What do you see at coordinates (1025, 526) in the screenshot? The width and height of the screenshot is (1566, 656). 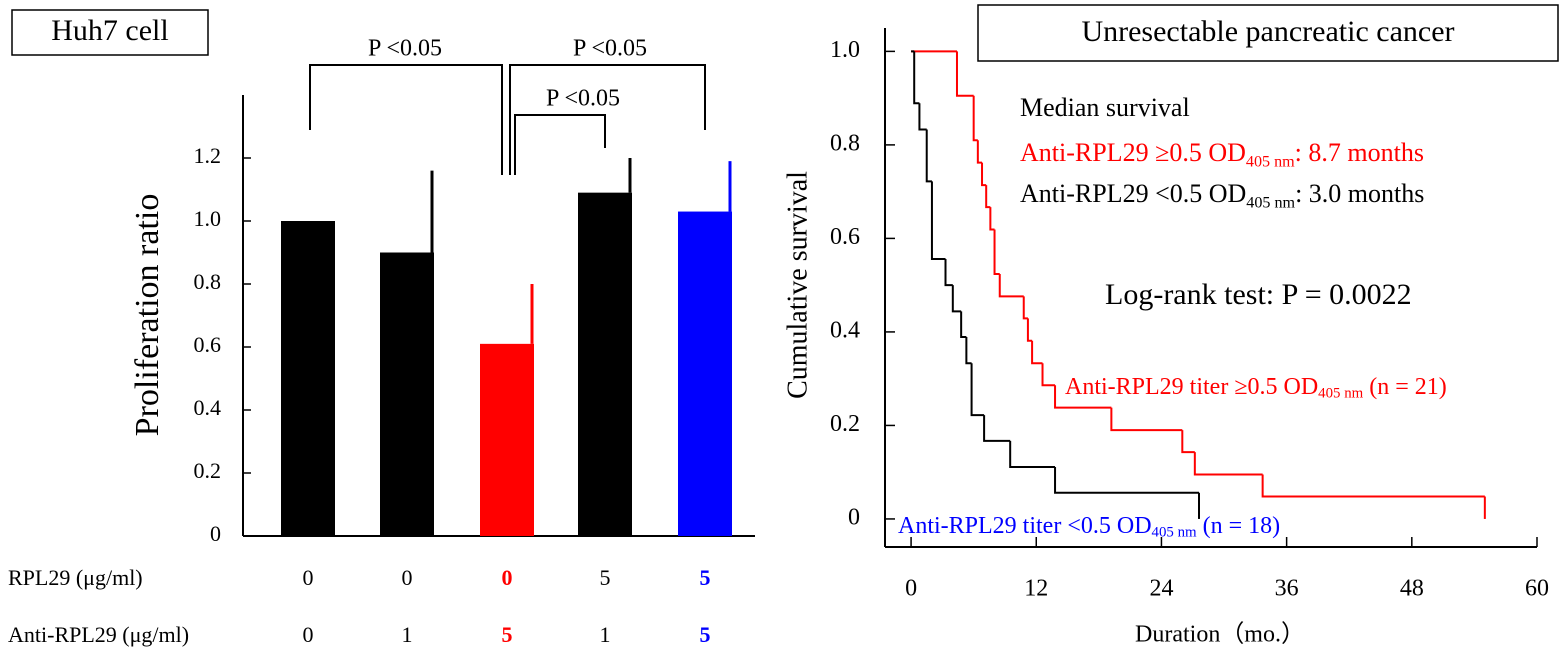 I see `text-part: Anti-RPL29 titer <0.5 OD` at bounding box center [1025, 526].